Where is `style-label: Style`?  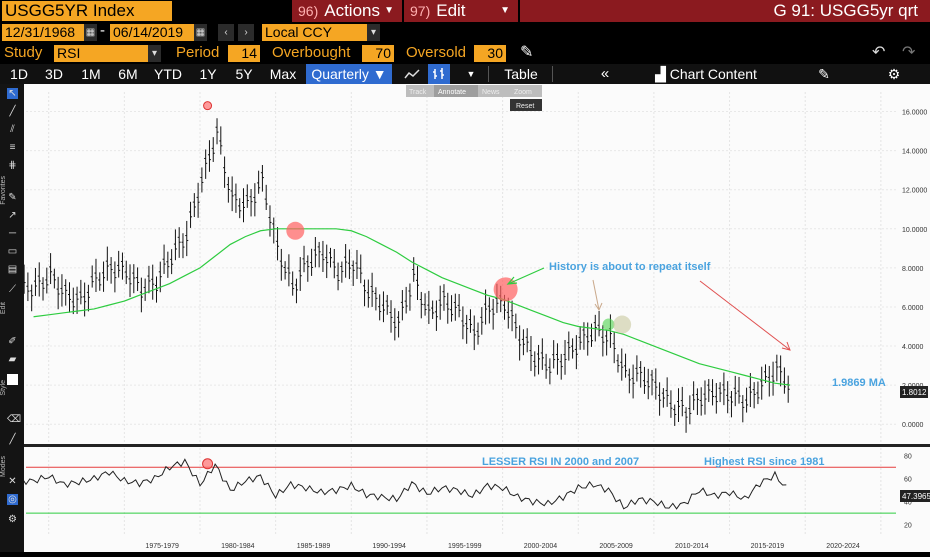
style-label: Style is located at coordinates (3, 388).